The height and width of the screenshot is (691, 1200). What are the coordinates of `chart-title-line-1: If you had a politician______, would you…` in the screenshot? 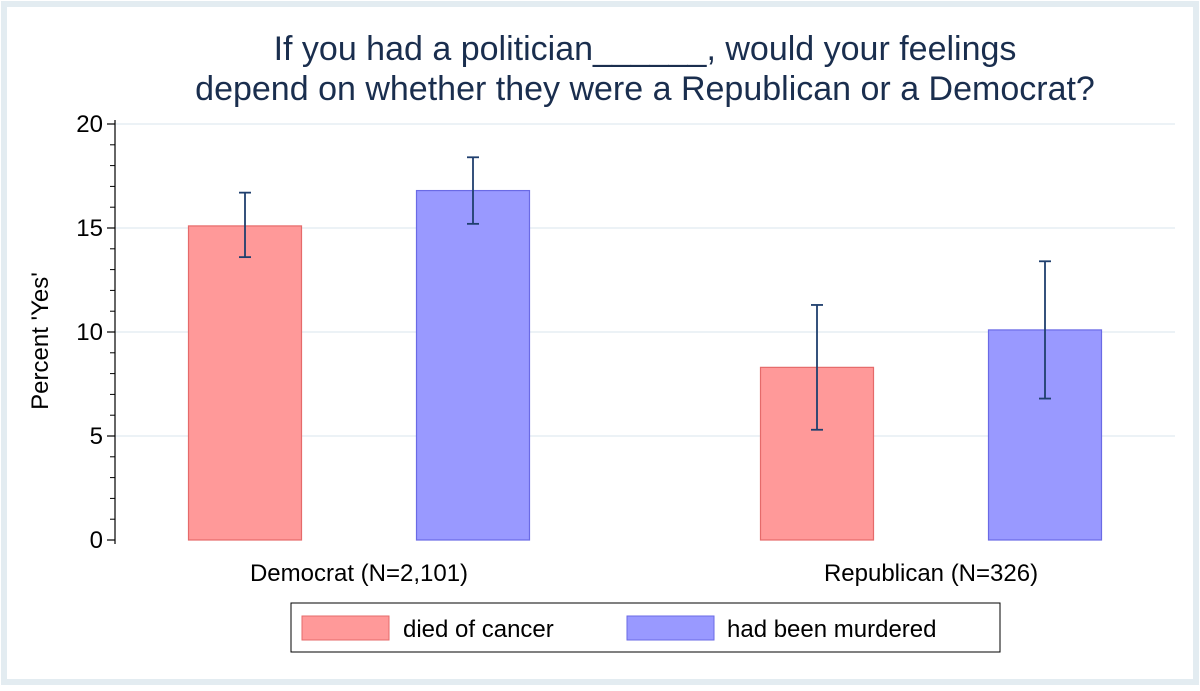 It's located at (645, 49).